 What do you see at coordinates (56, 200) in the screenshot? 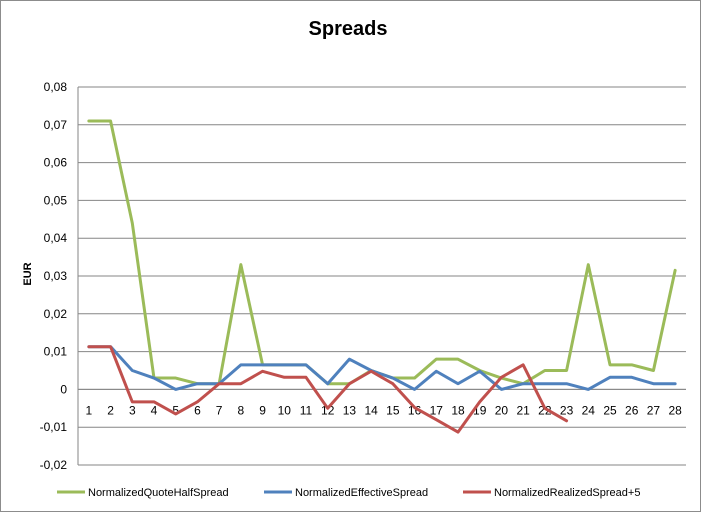
I see `y-tick-label: 0,05` at bounding box center [56, 200].